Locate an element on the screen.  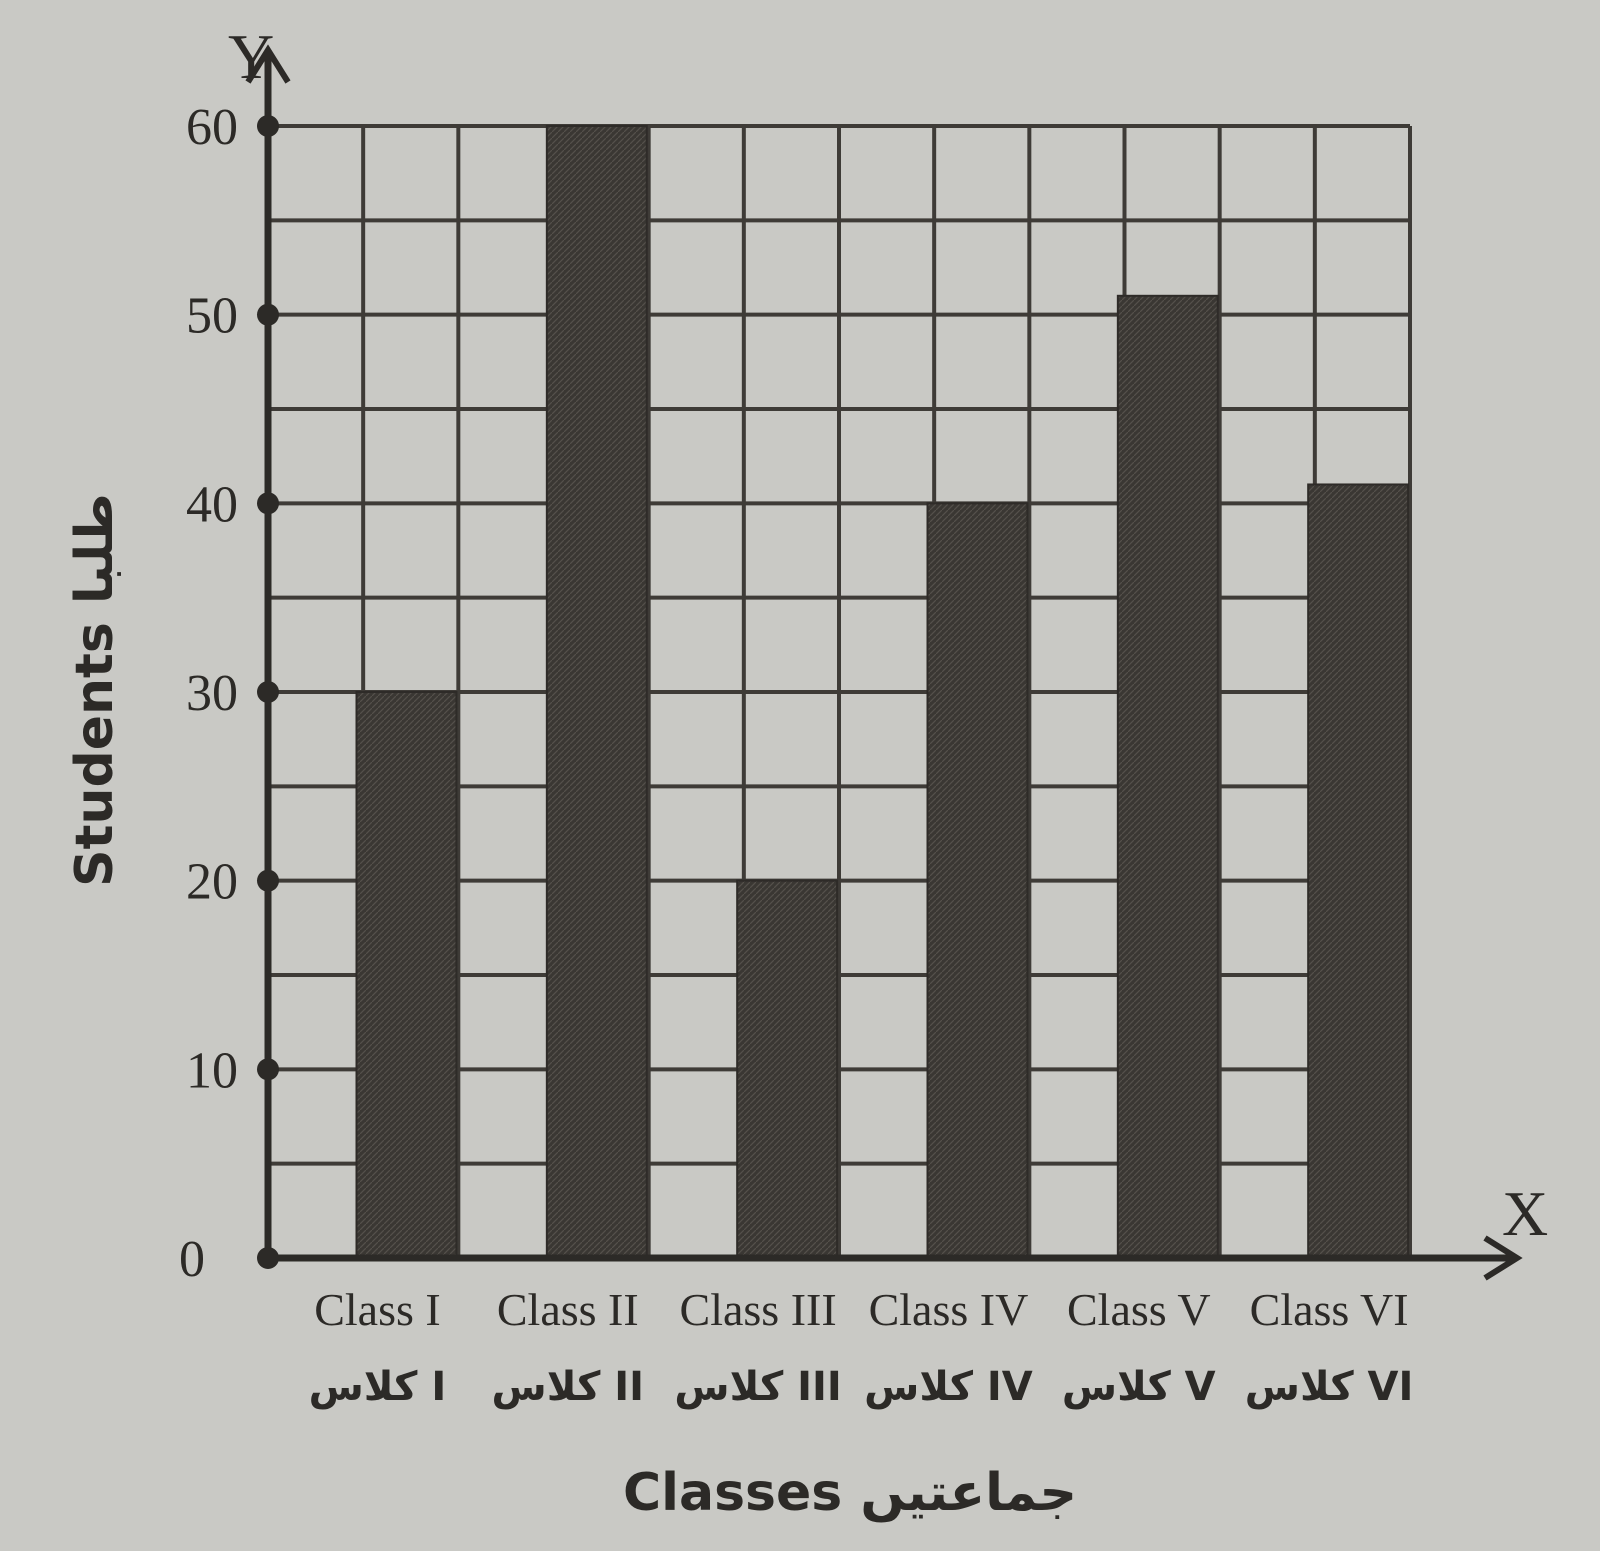
y-tick-label: 50 is located at coordinates (212, 316).